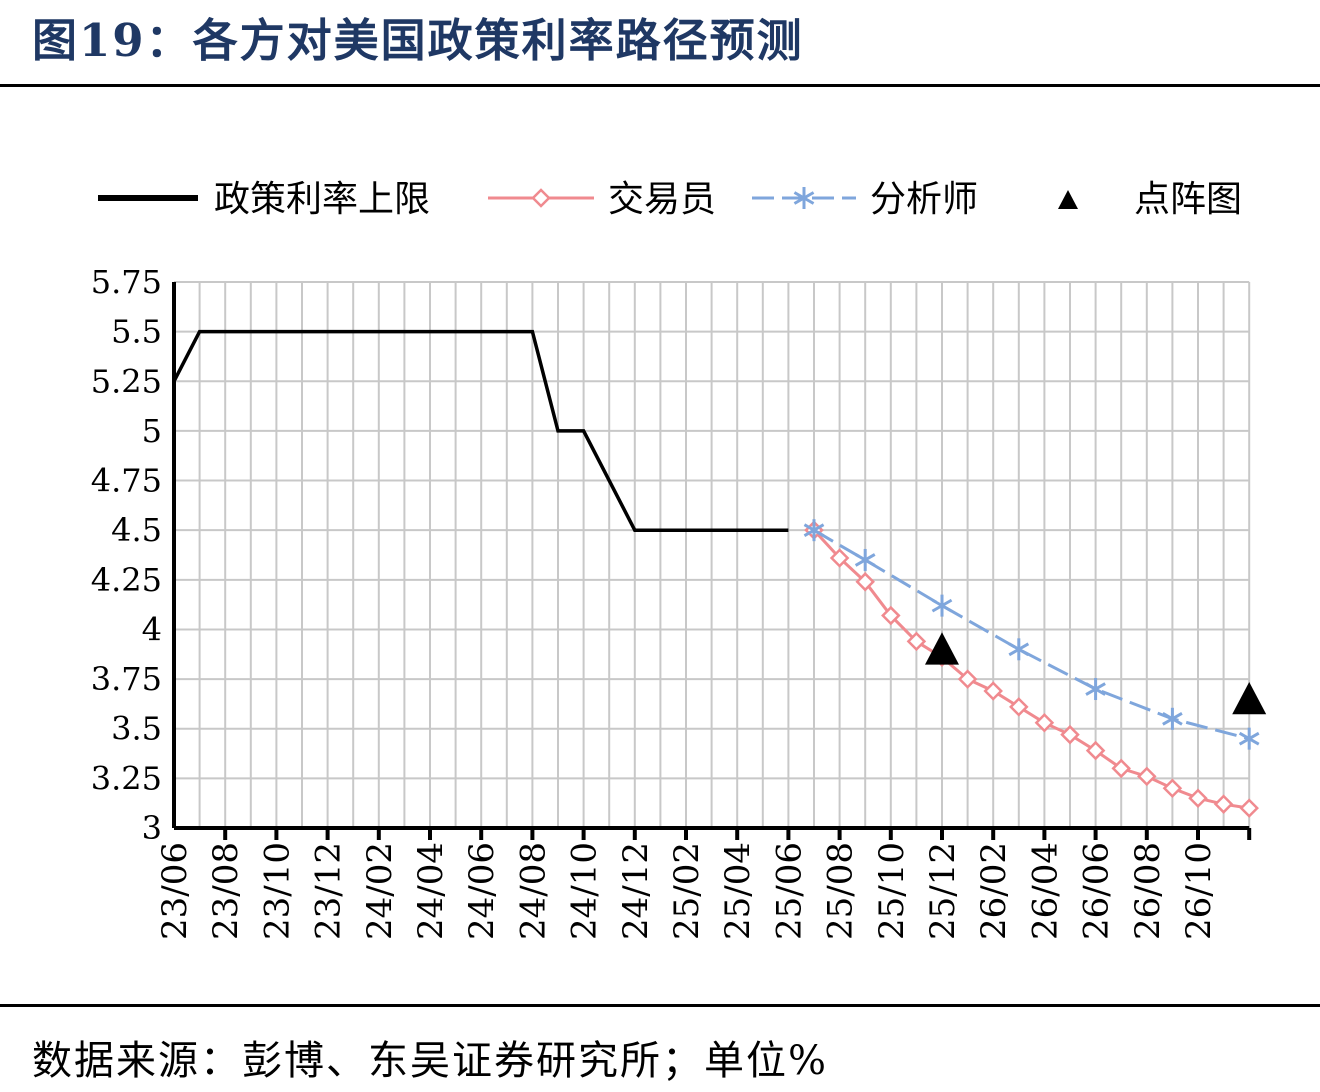  Describe the element at coordinates (152, 431) in the screenshot. I see `y-tick-label: 5` at that location.